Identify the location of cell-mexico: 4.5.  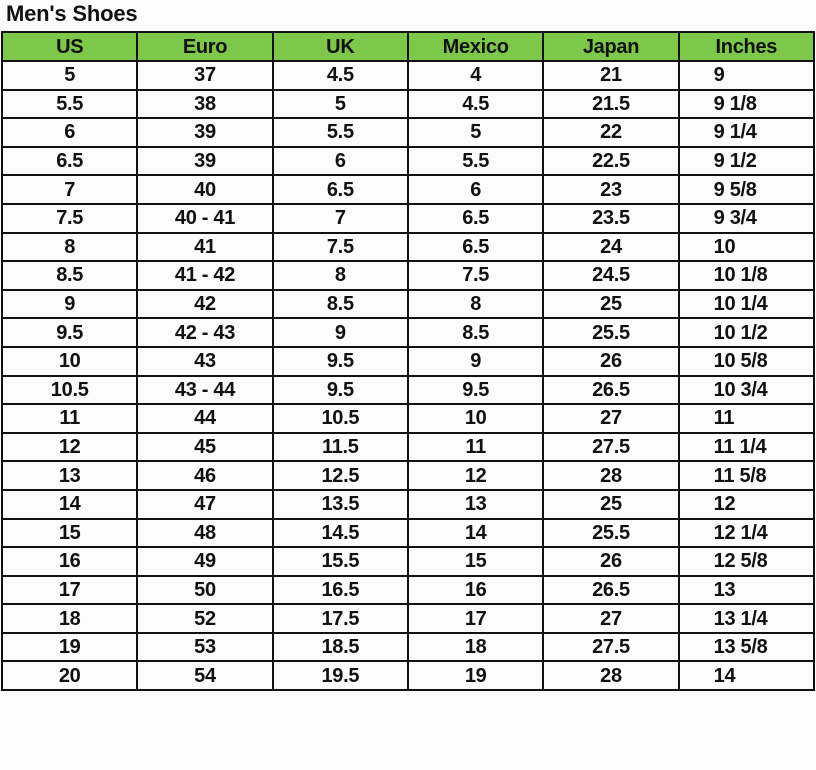
(475, 104).